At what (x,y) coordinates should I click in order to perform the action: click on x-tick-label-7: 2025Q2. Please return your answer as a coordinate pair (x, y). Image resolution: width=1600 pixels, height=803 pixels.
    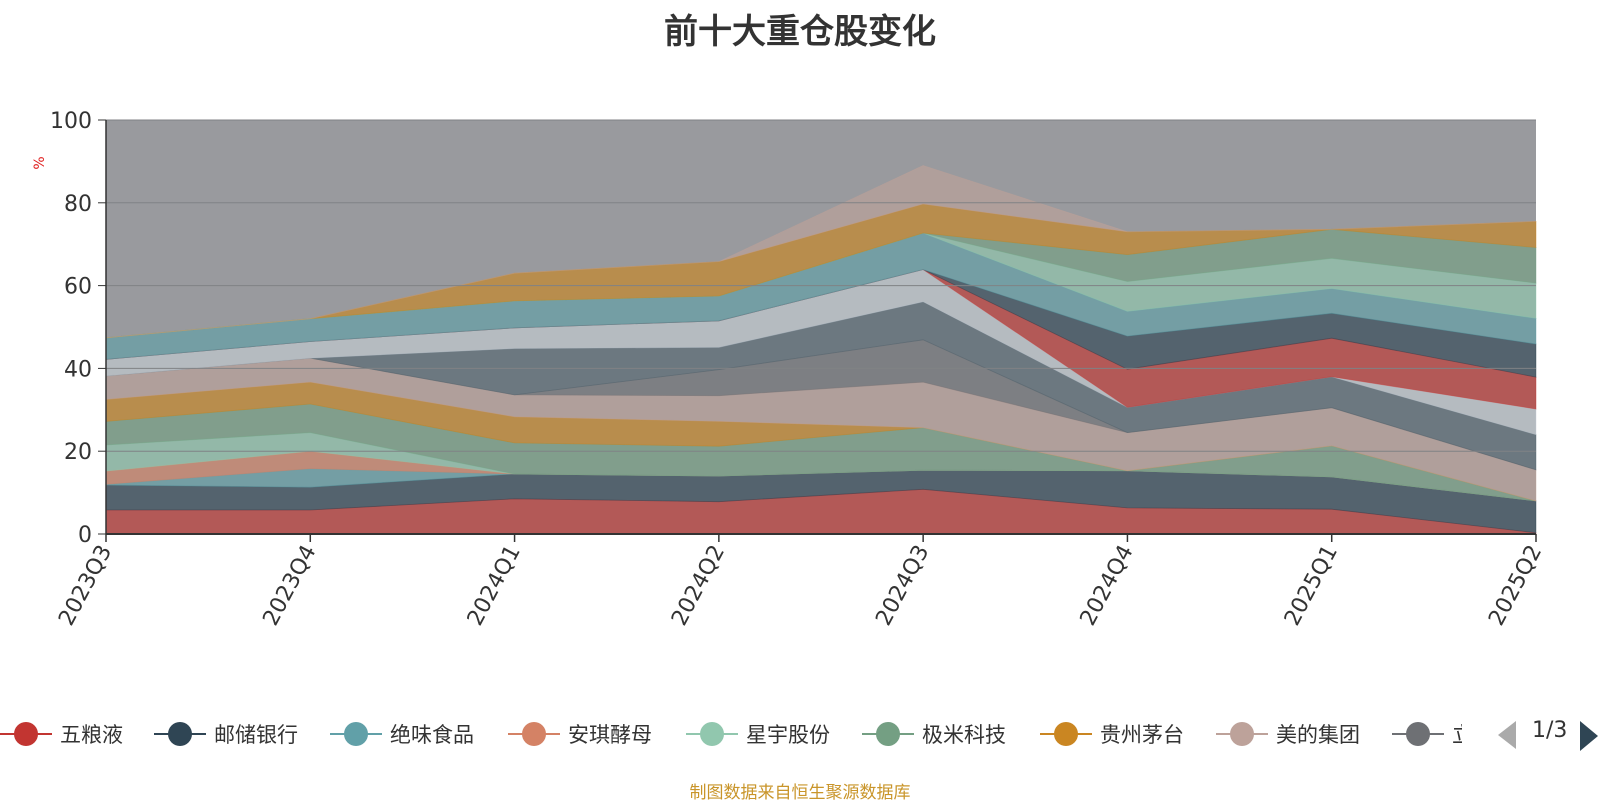
    Looking at the image, I should click on (1515, 585).